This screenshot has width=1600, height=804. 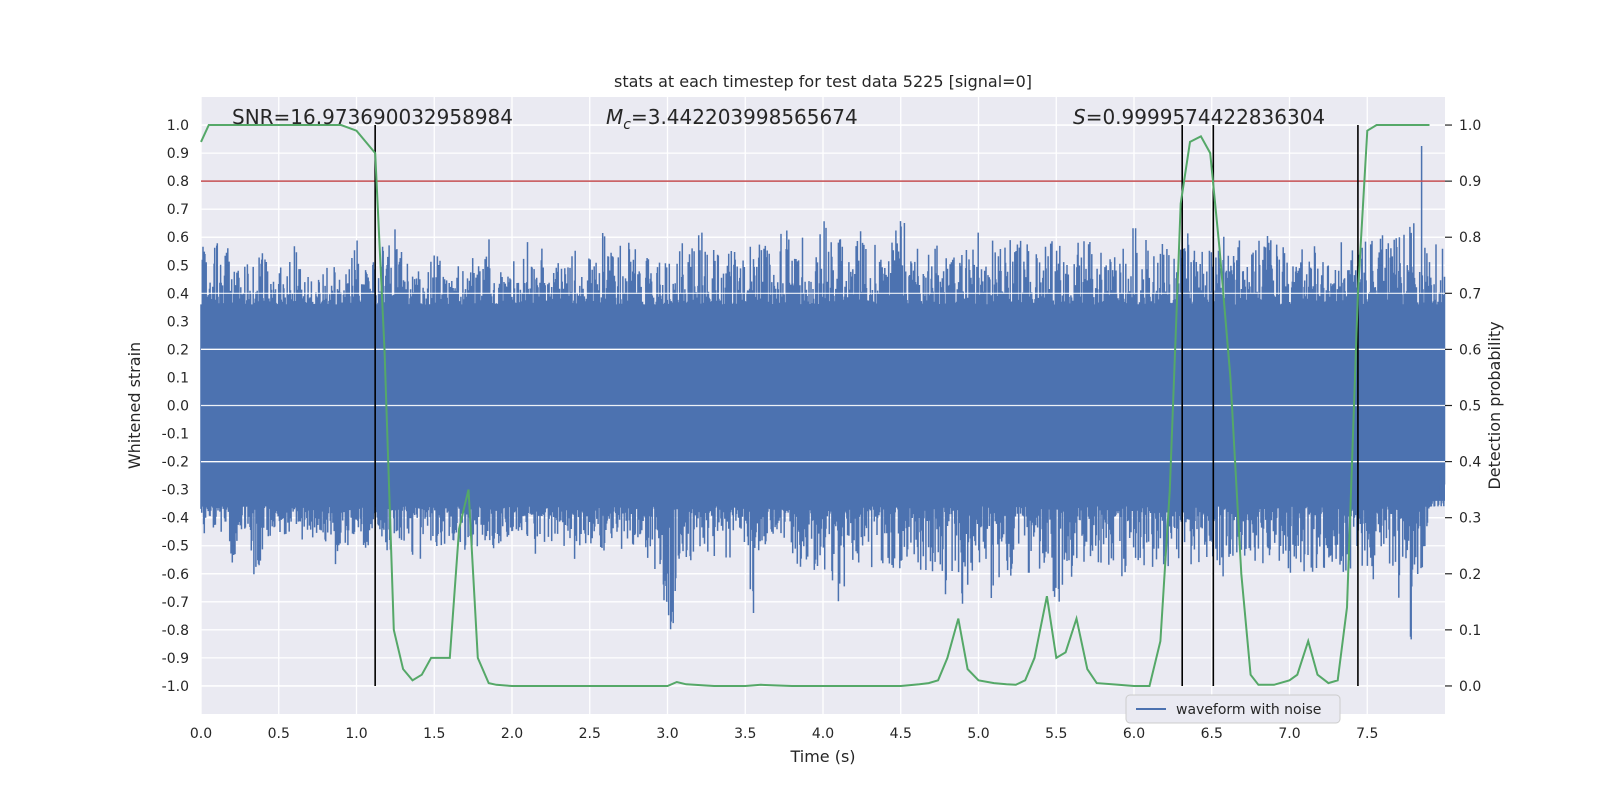 What do you see at coordinates (1470, 519) in the screenshot?
I see `y2-tick-label: 0.3` at bounding box center [1470, 519].